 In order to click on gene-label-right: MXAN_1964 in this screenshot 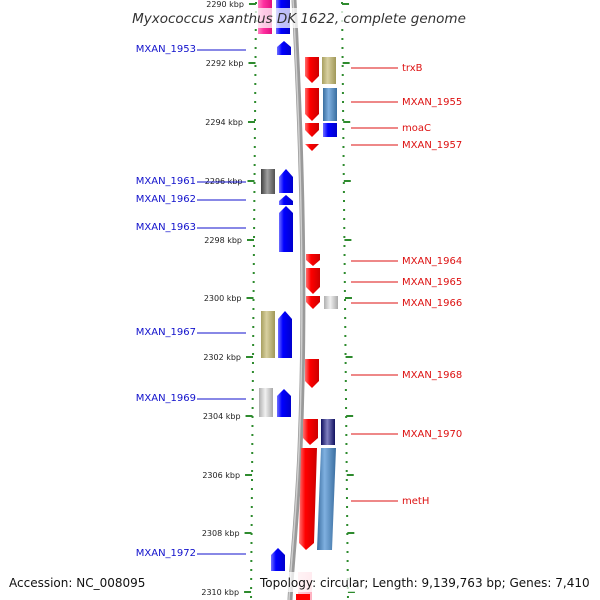, I will do `click(432, 261)`.